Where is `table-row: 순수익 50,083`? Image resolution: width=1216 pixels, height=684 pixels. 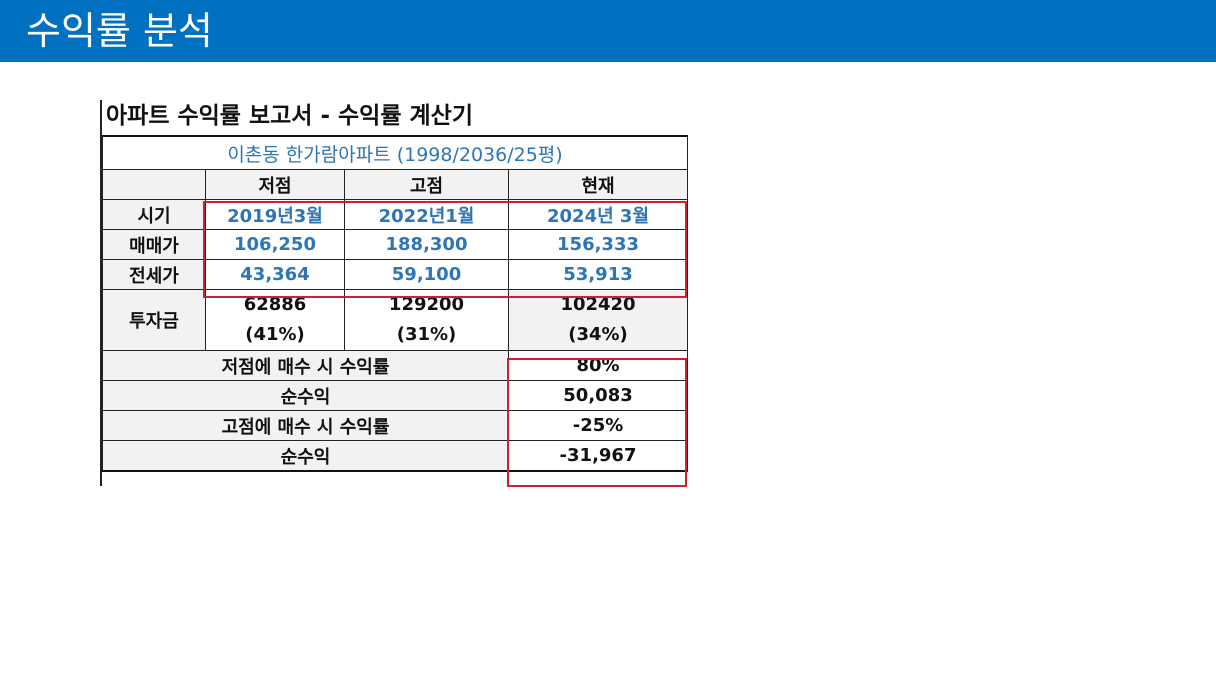 table-row: 순수익 50,083 is located at coordinates (395, 395).